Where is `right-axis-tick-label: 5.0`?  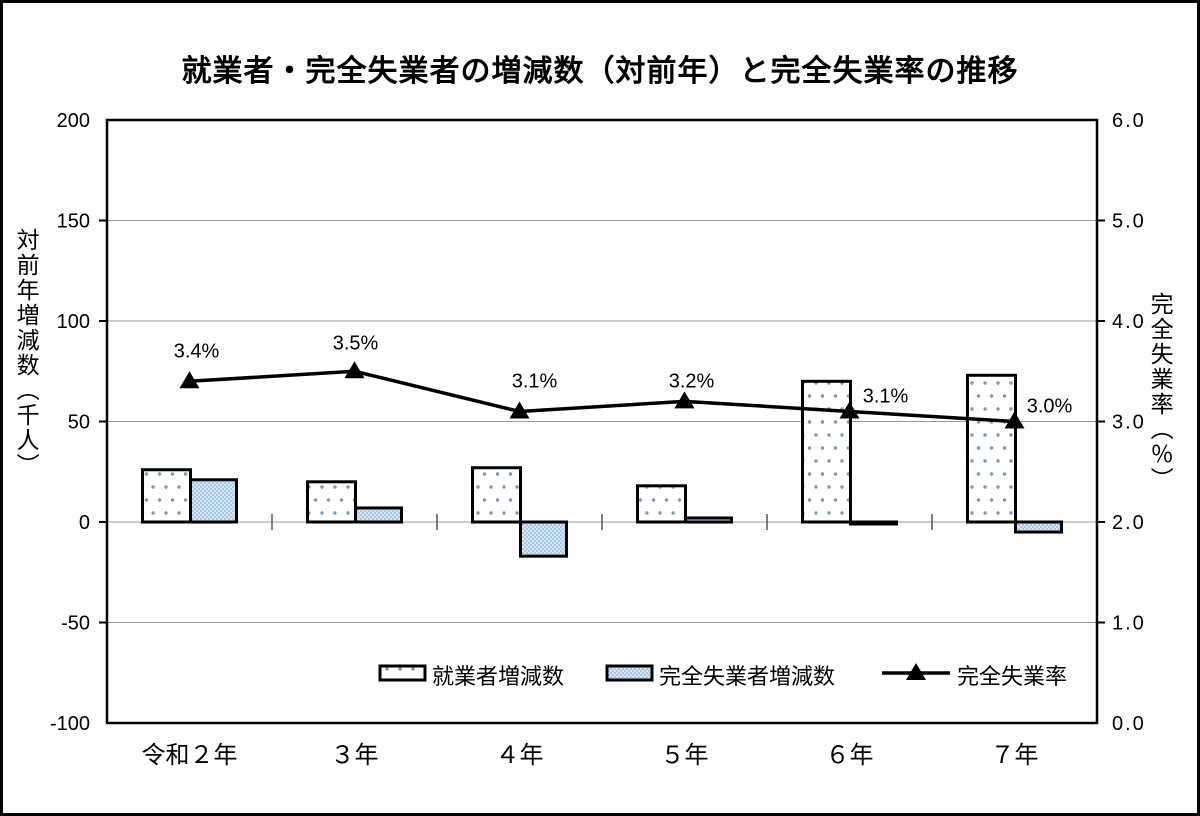 right-axis-tick-label: 5.0 is located at coordinates (1129, 222).